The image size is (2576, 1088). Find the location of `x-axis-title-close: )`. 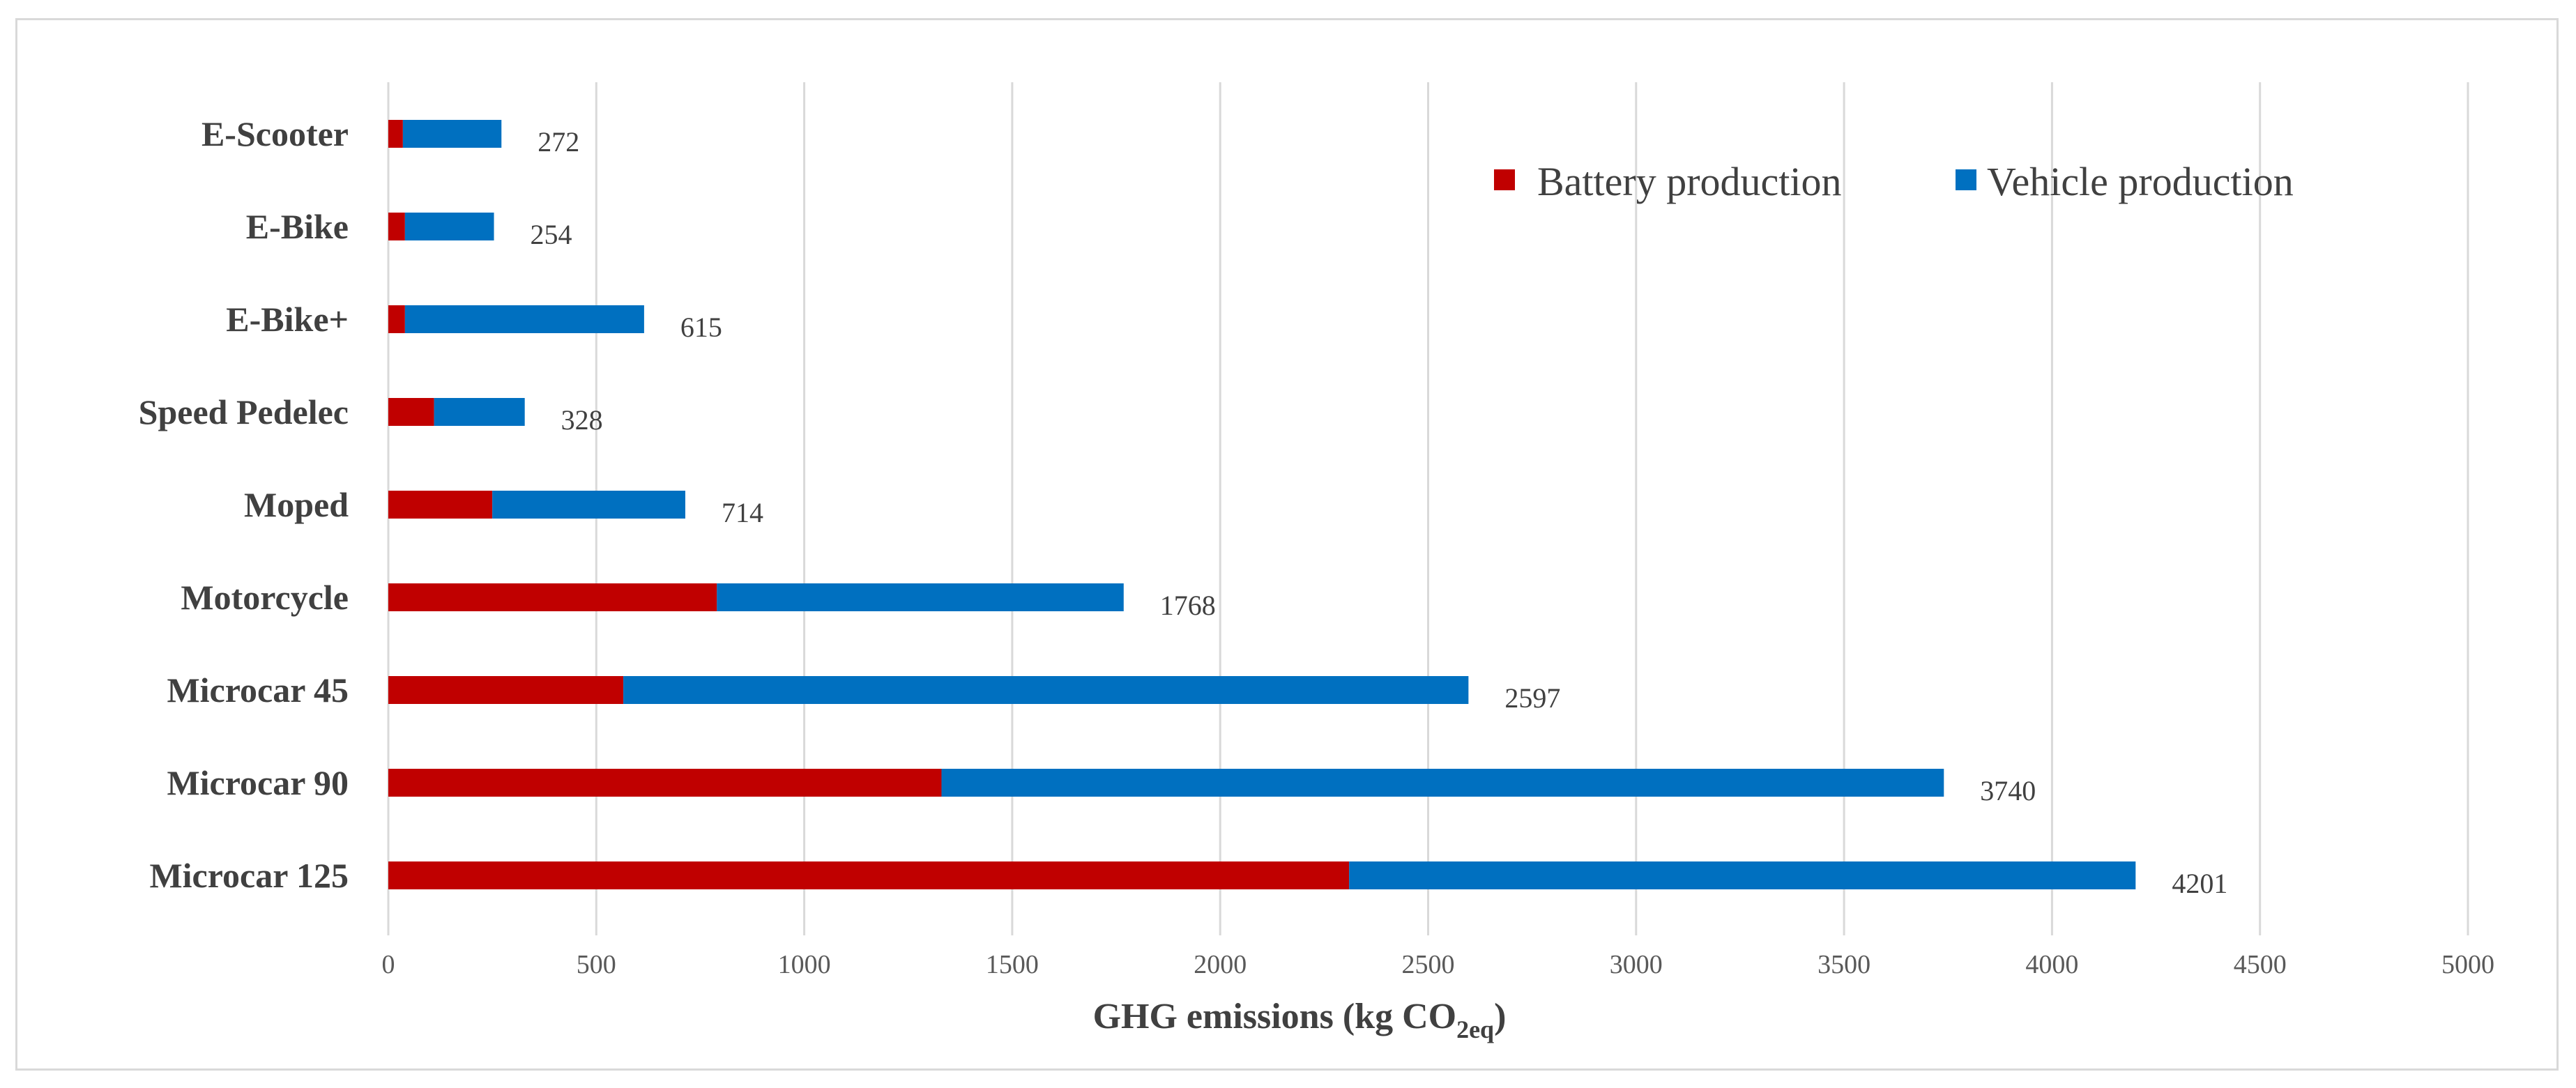

x-axis-title-close: ) is located at coordinates (1500, 1016).